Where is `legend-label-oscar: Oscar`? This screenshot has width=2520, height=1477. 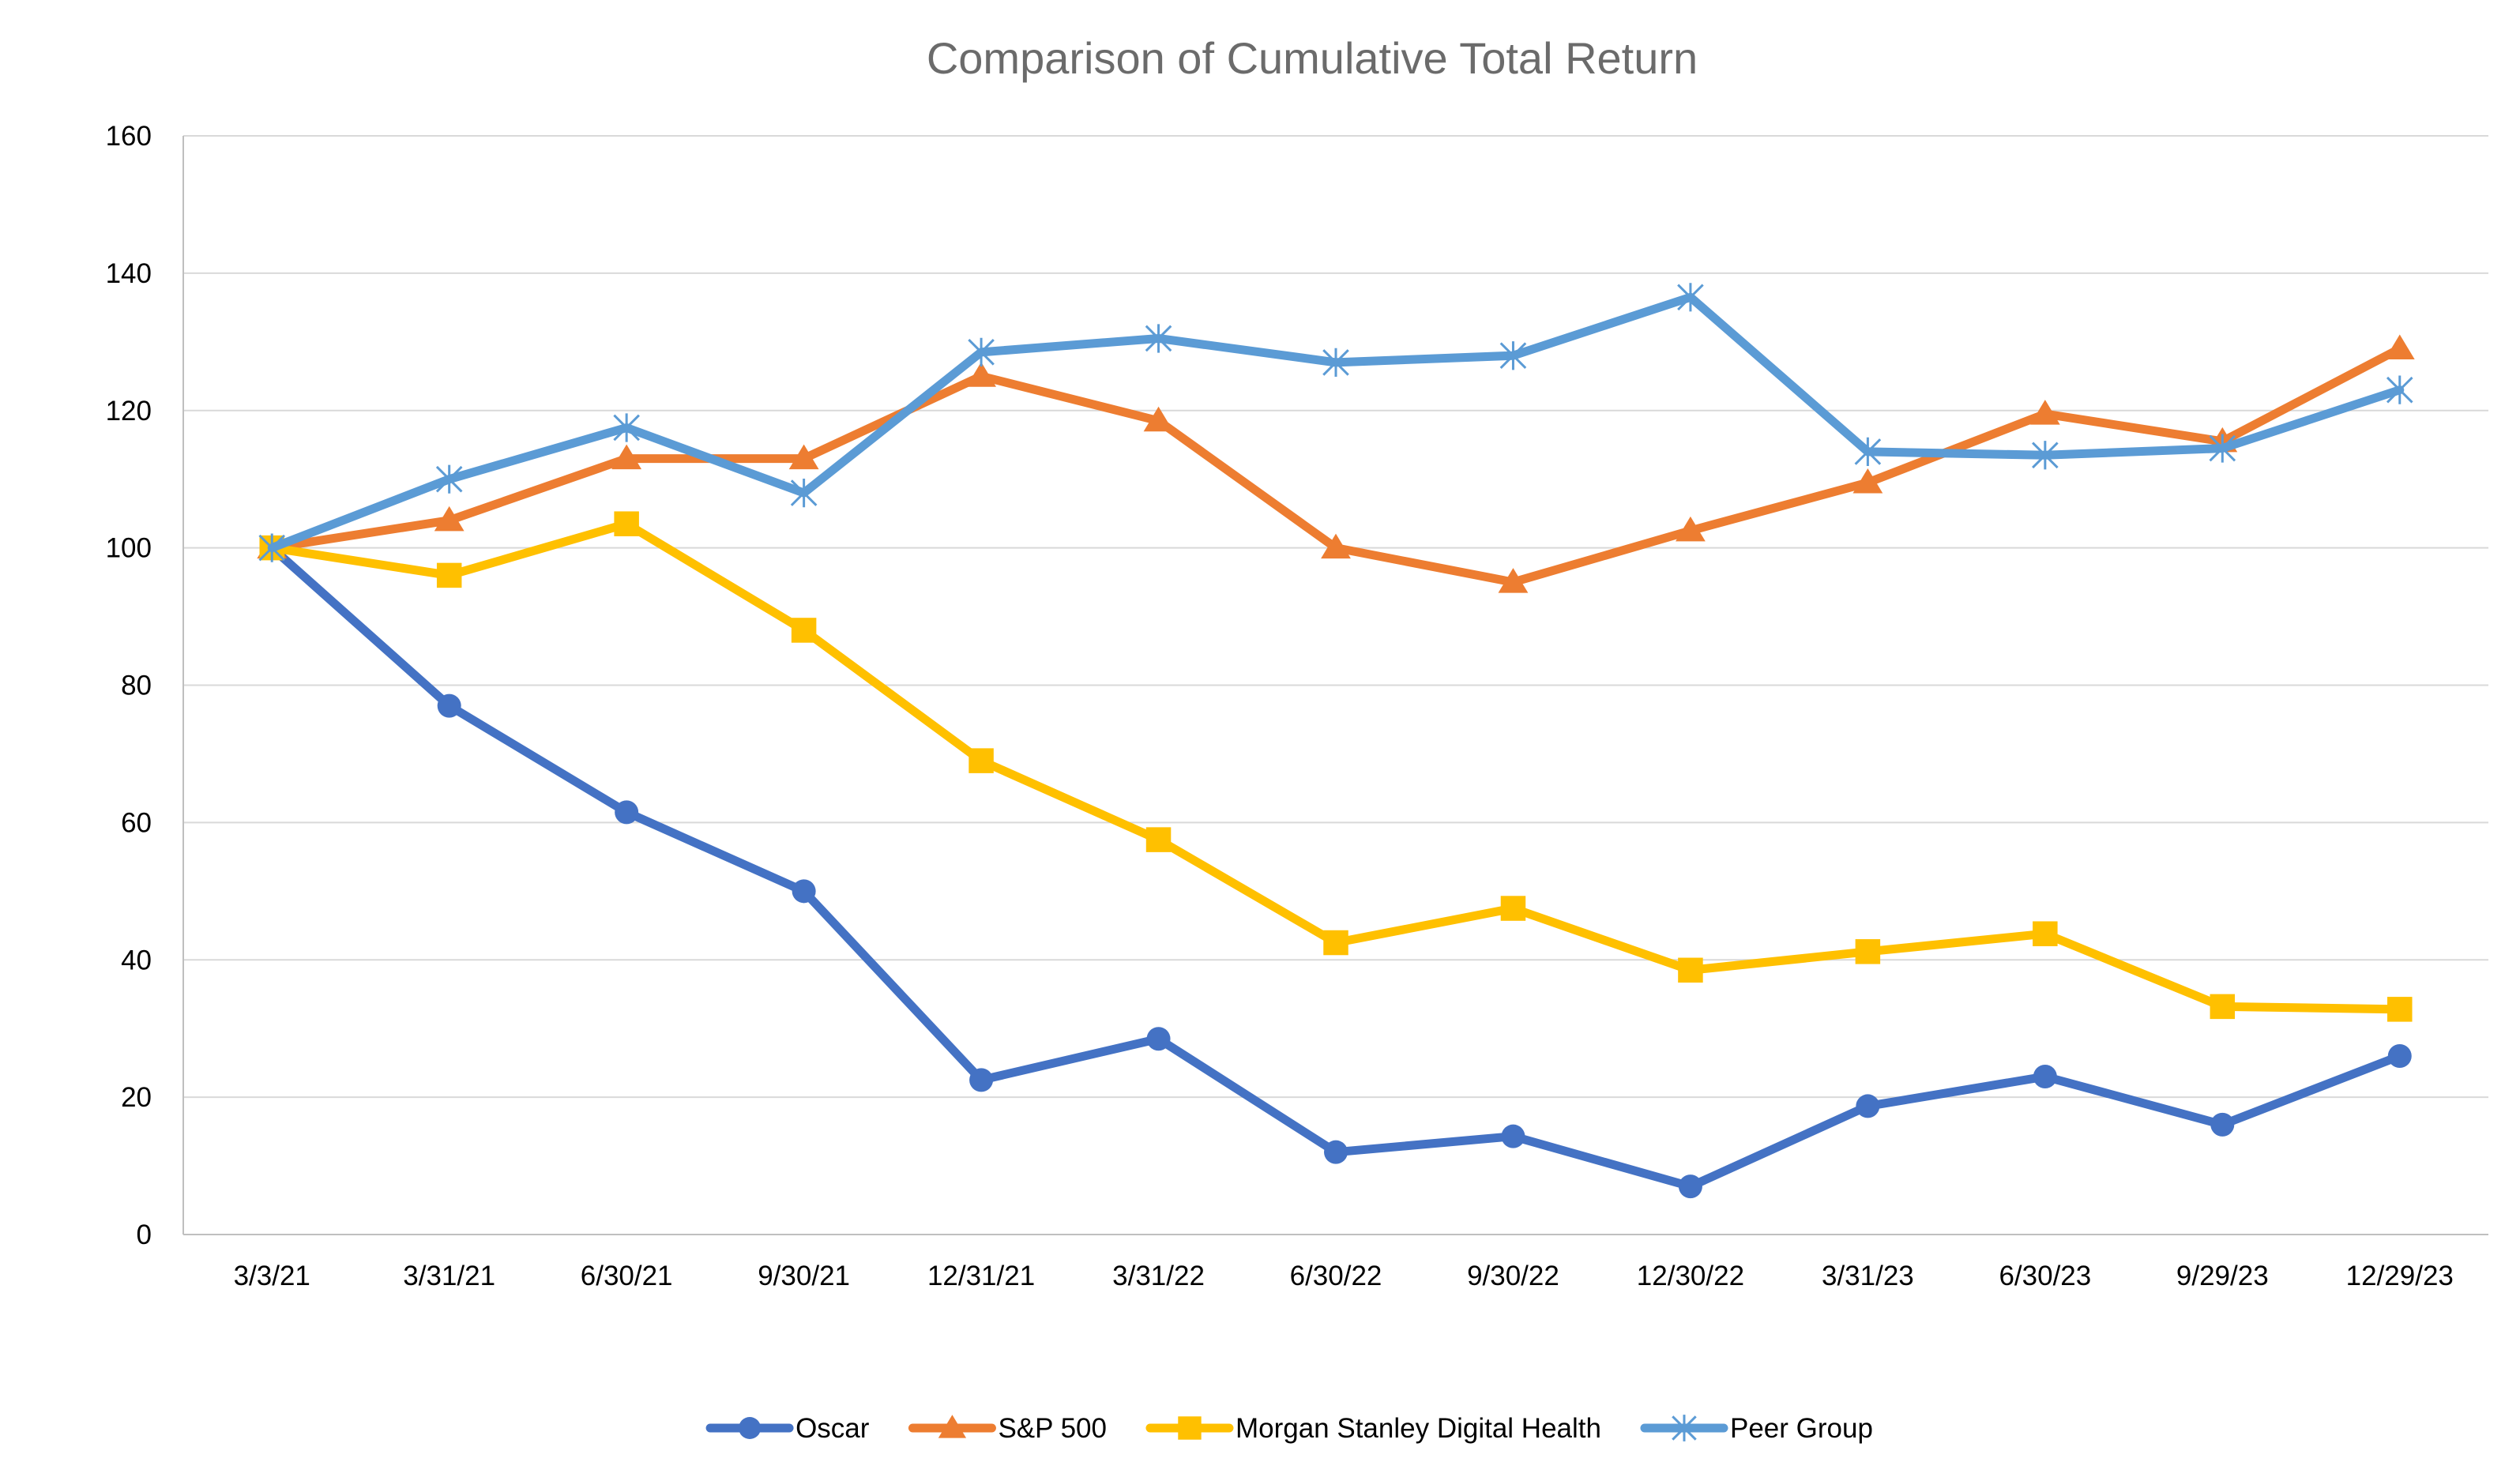 legend-label-oscar: Oscar is located at coordinates (833, 1428).